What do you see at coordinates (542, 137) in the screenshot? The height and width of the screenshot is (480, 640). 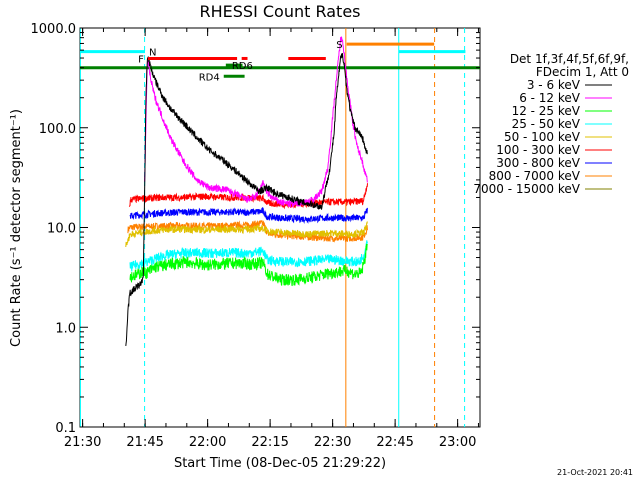 I see `legend-entry-label: 50 - 100 keV` at bounding box center [542, 137].